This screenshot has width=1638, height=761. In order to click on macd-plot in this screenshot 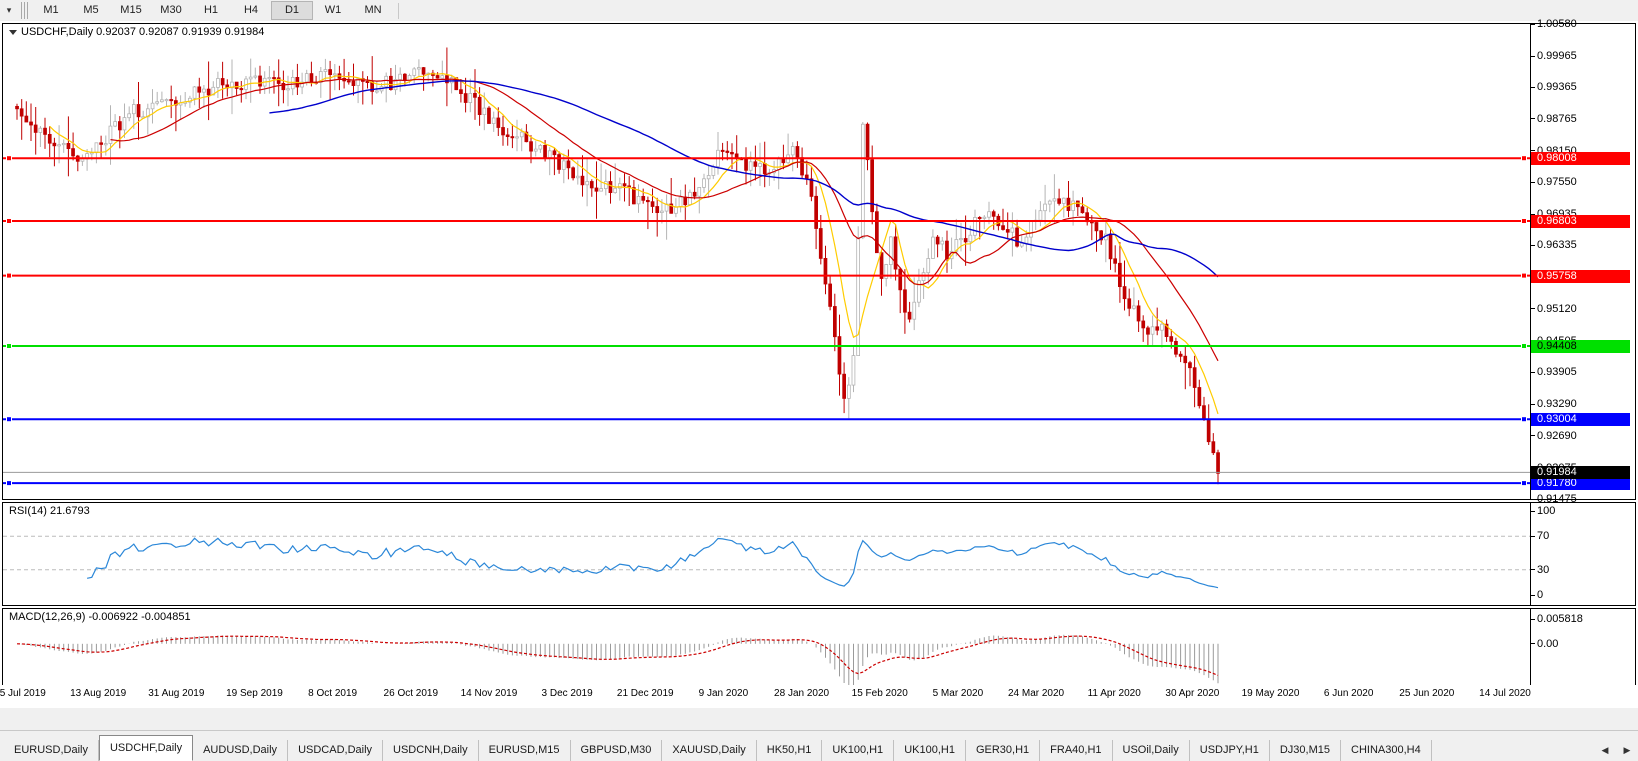, I will do `click(766, 656)`.